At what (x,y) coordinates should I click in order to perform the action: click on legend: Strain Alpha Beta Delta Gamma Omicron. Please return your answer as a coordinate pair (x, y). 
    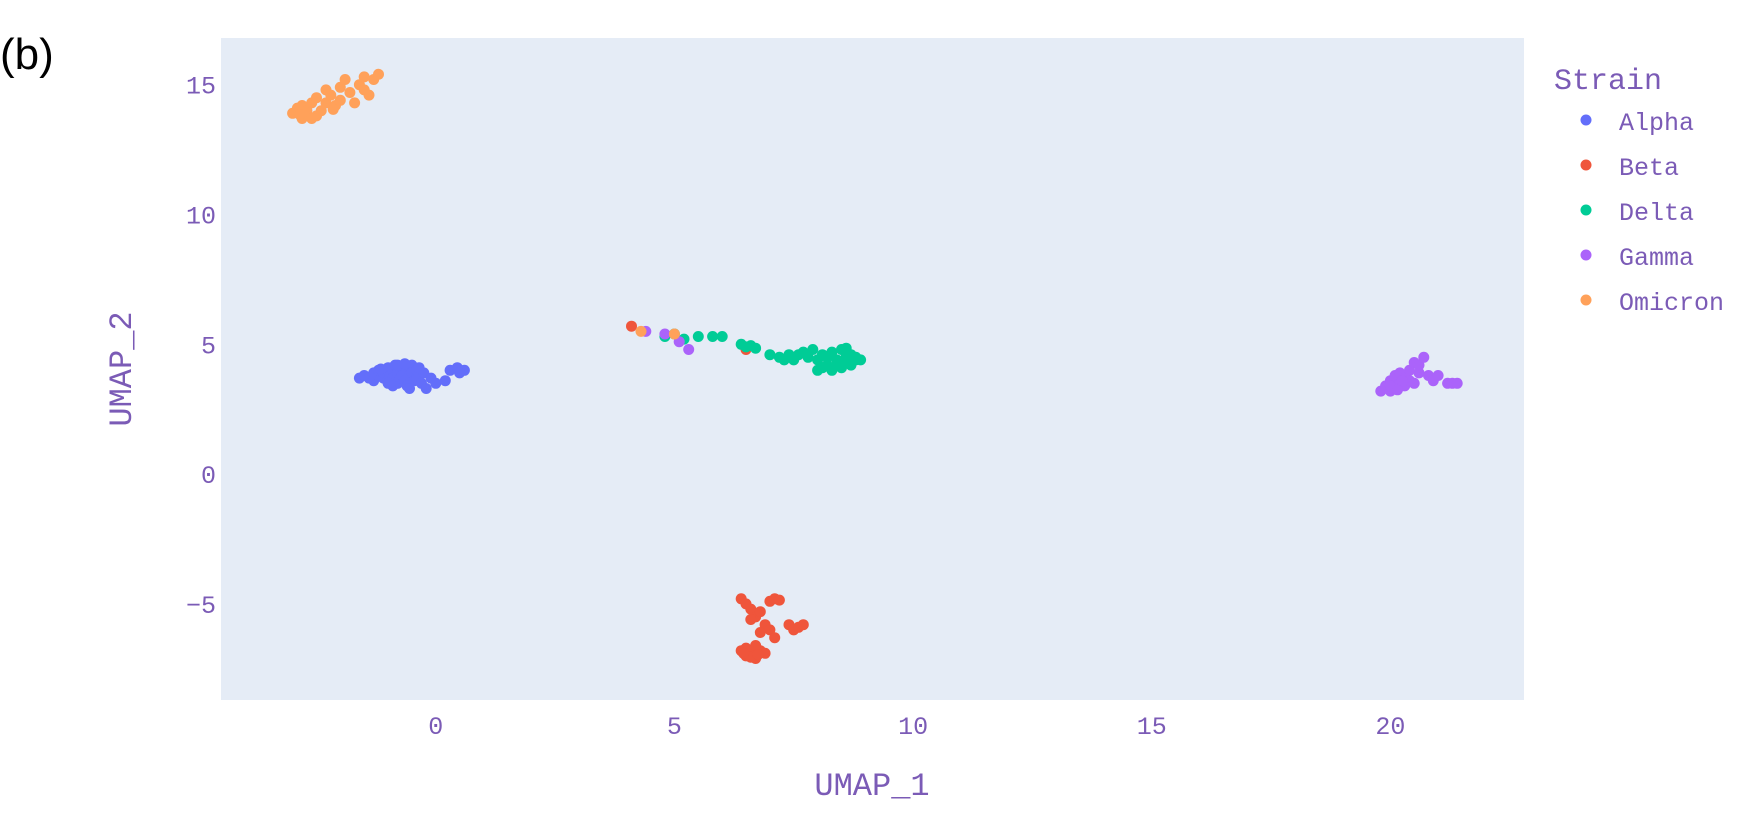
    Looking at the image, I should click on (1639, 191).